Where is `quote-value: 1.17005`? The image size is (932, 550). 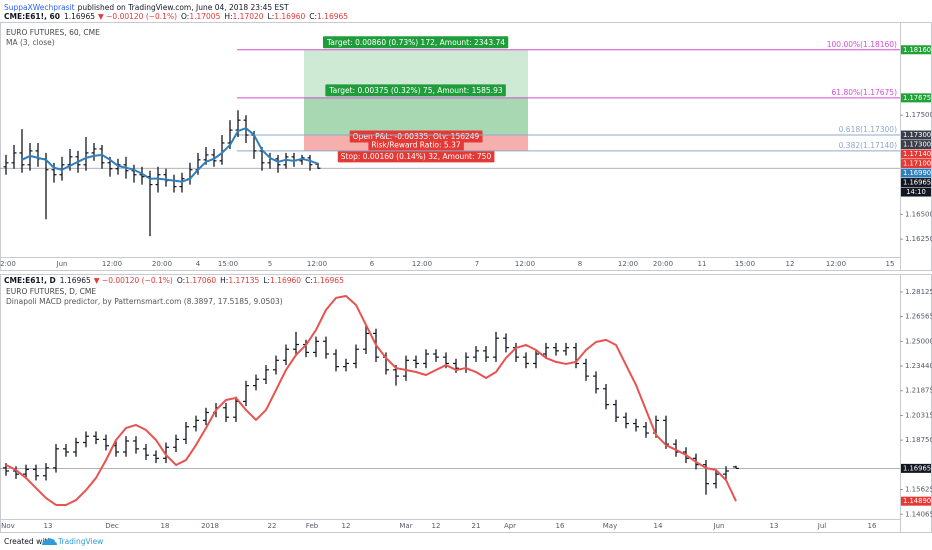
quote-value: 1.17005 is located at coordinates (204, 16).